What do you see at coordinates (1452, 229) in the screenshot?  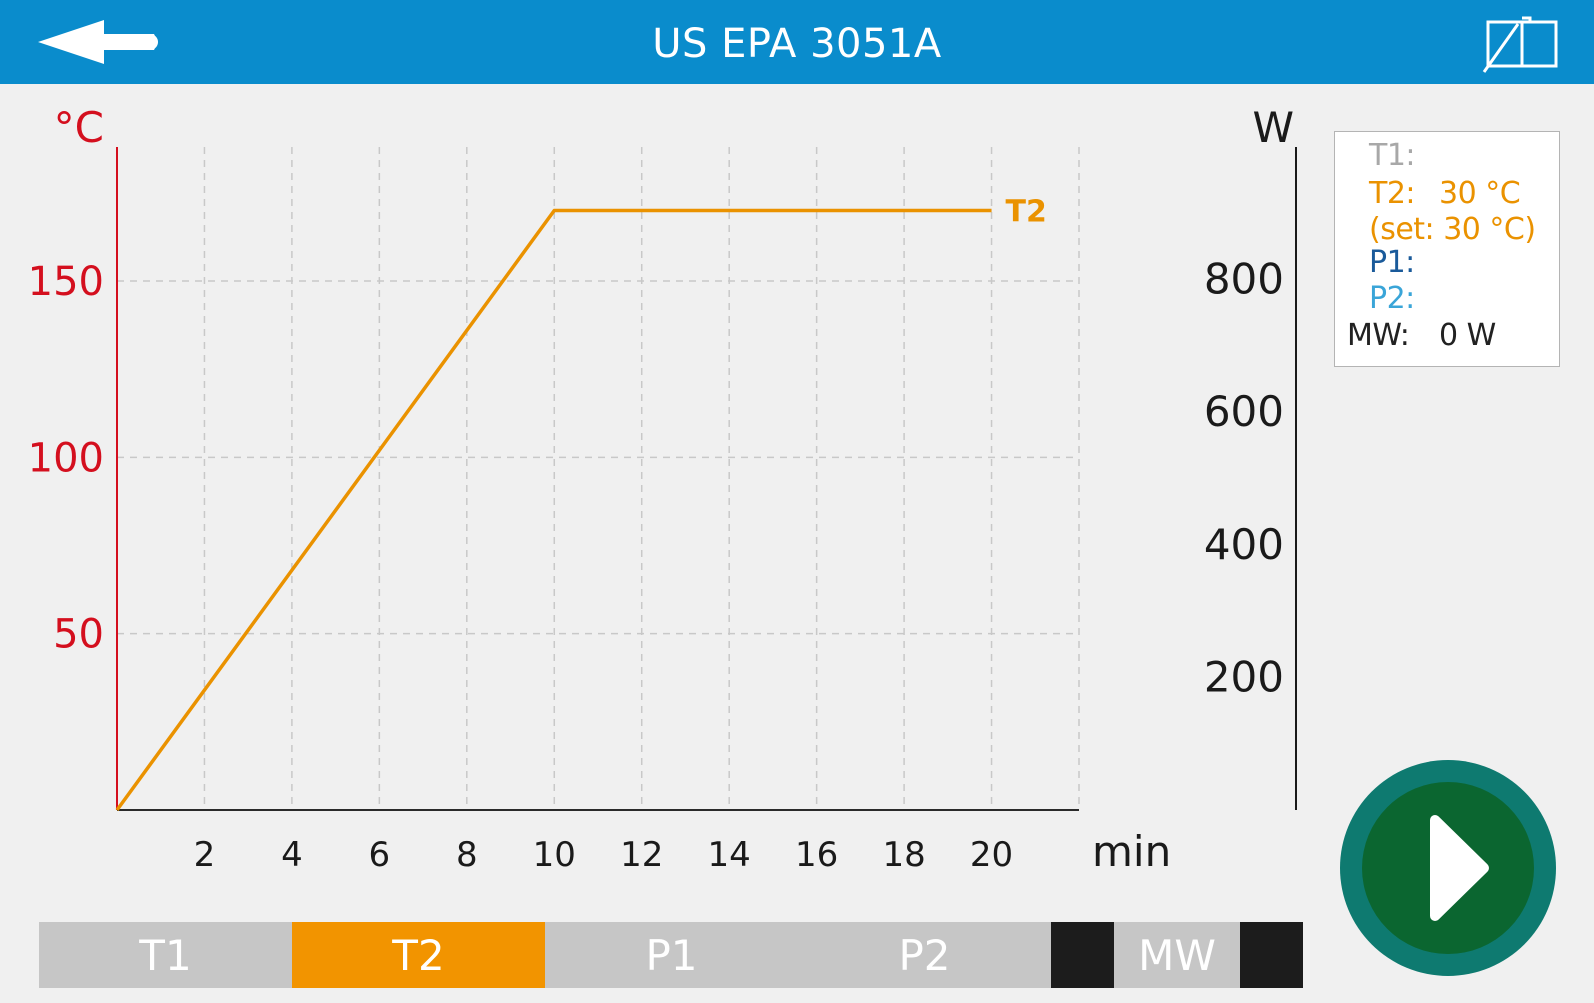 I see `t2-setpoint: (set: 30 °C)` at bounding box center [1452, 229].